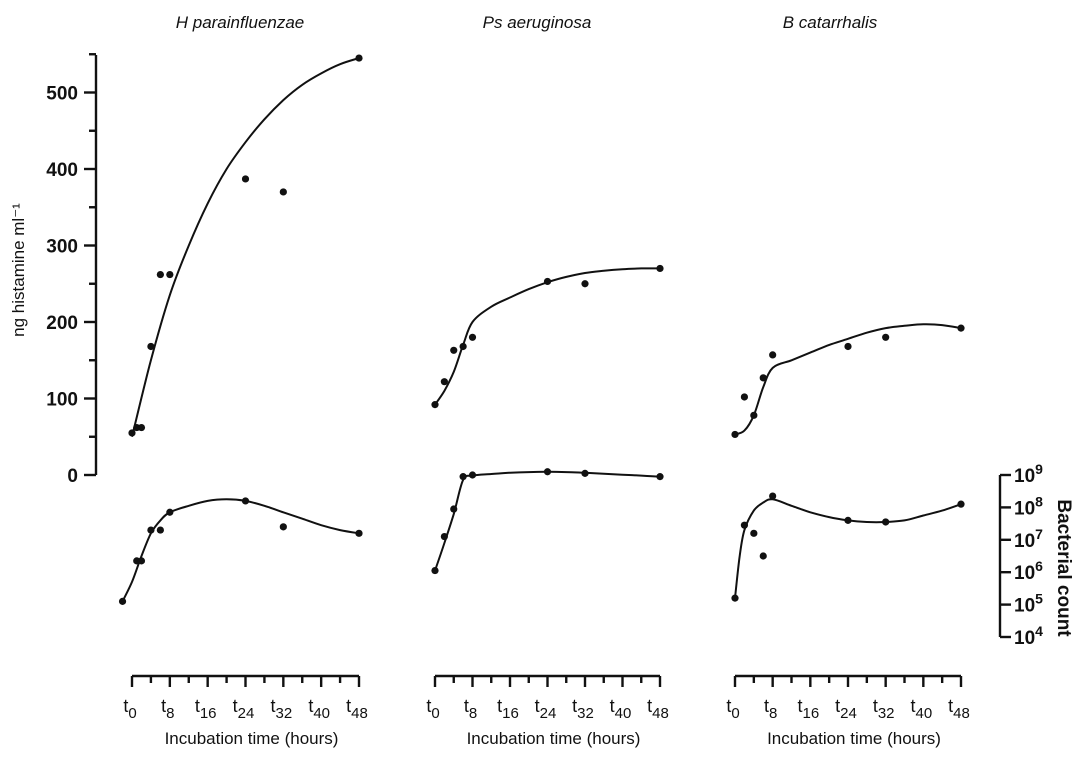  What do you see at coordinates (62, 247) in the screenshot?
I see `histamine-tick-label: 300` at bounding box center [62, 247].